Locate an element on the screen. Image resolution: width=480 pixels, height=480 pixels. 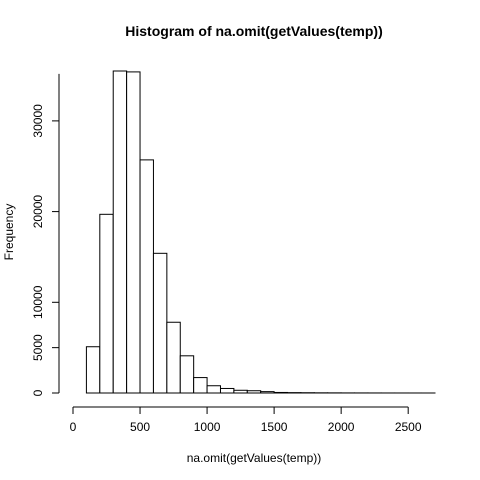
x-tick-label: 1500 is located at coordinates (274, 427).